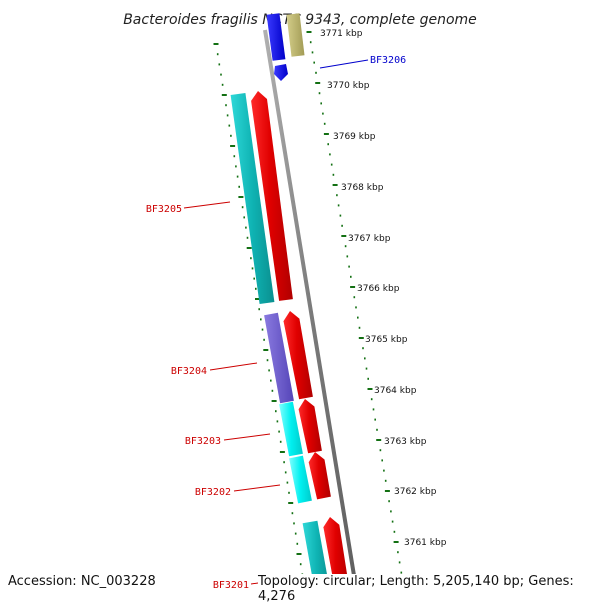 This screenshot has height=604, width=600. I want to click on inner-tick-ruler, so click(260, 319).